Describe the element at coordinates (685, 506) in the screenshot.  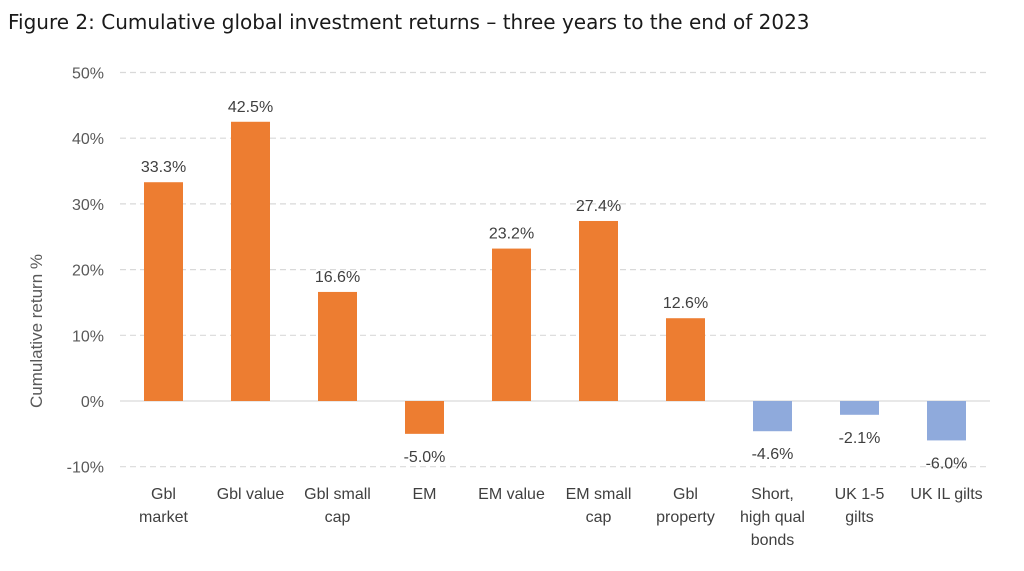
I see `category-label: Gbl property` at that location.